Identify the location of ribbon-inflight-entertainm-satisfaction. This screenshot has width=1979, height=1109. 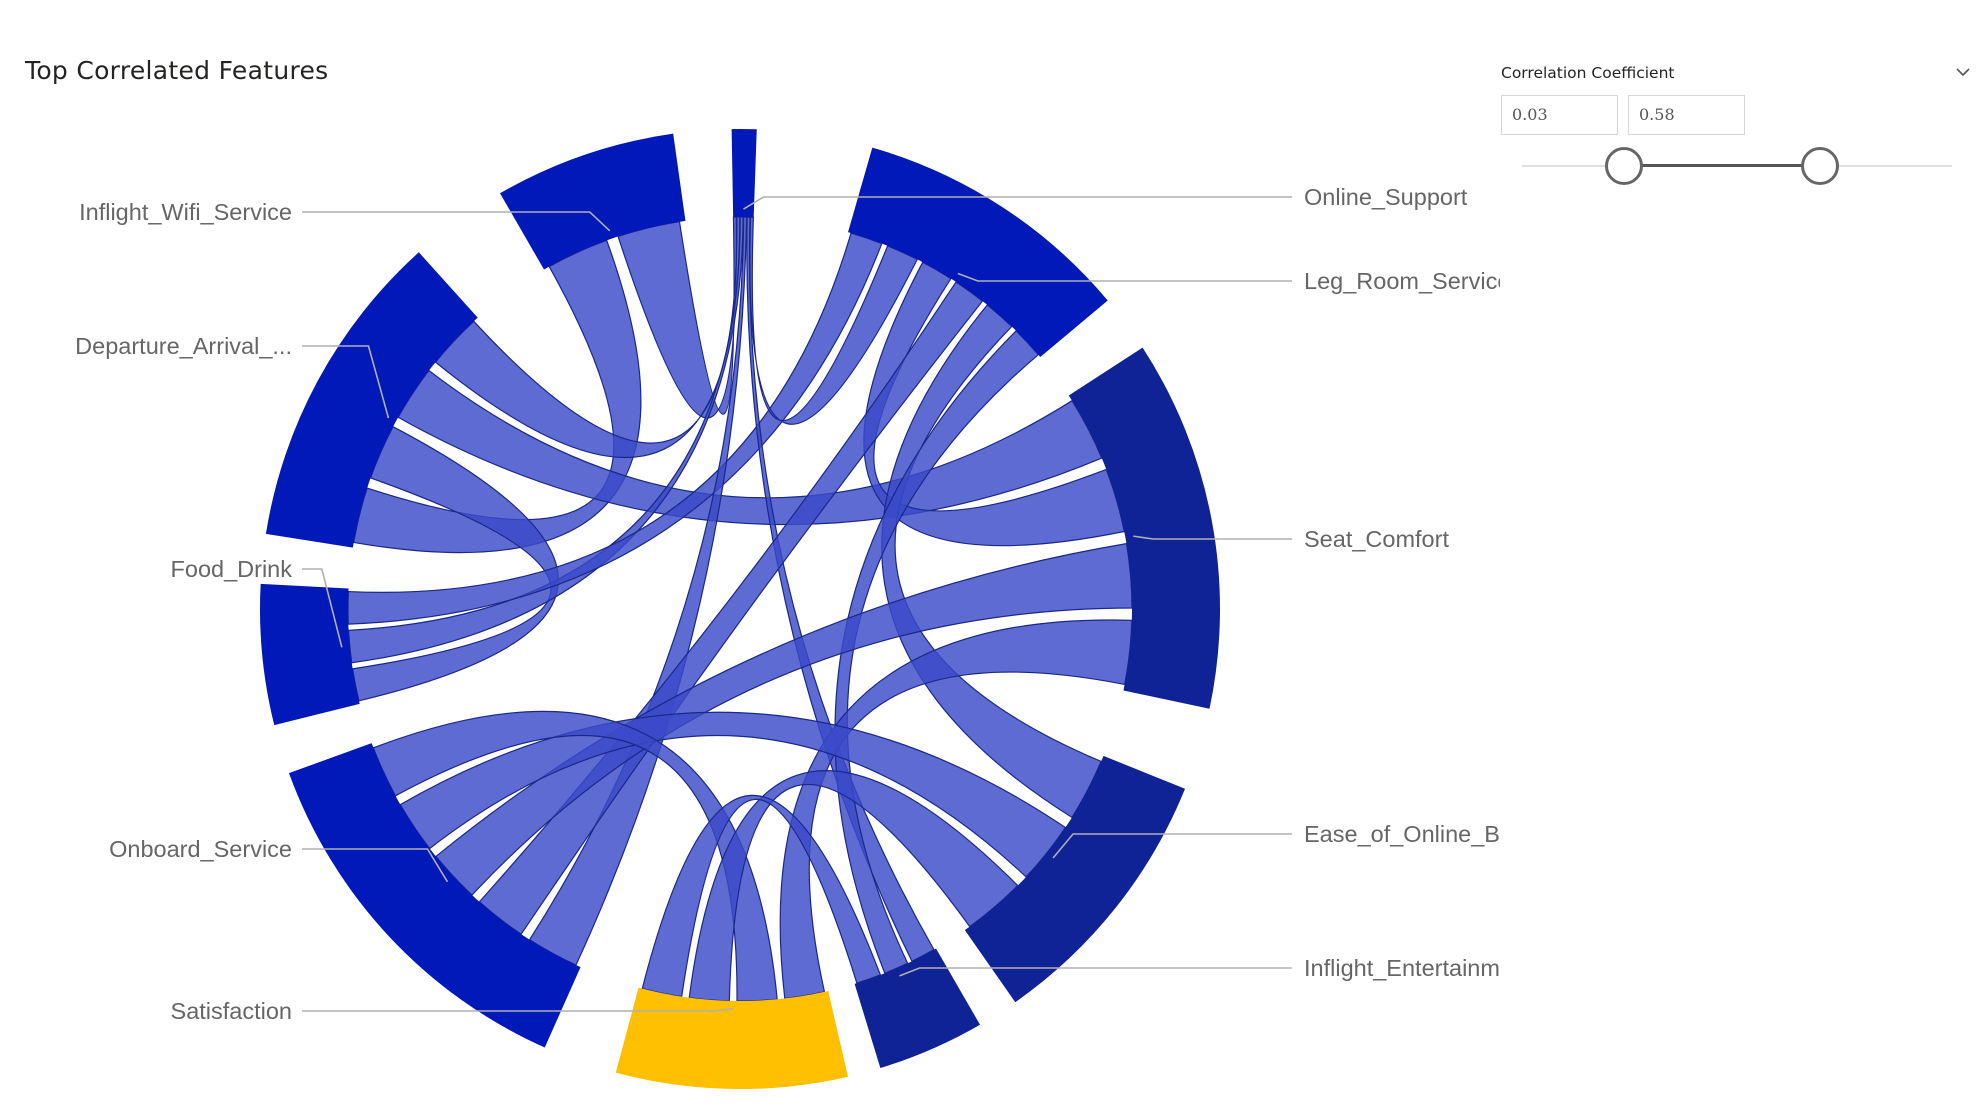
(761, 896).